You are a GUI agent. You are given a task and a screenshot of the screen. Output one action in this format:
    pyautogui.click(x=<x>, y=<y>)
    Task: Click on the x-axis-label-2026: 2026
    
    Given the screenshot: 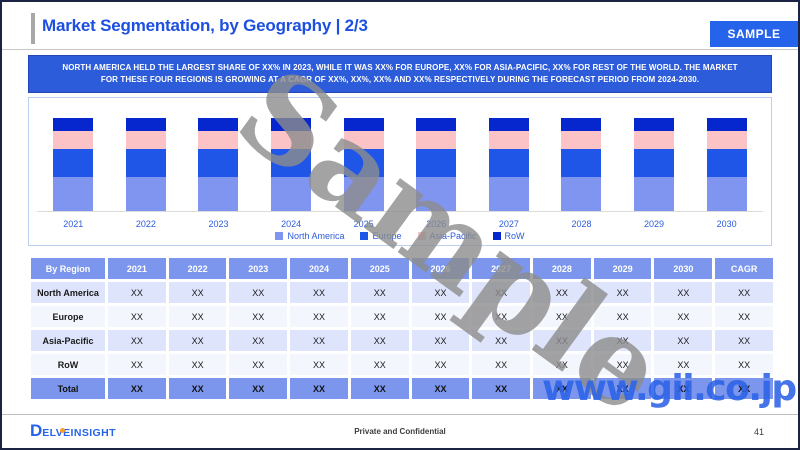 What is the action you would take?
    pyautogui.click(x=436, y=224)
    